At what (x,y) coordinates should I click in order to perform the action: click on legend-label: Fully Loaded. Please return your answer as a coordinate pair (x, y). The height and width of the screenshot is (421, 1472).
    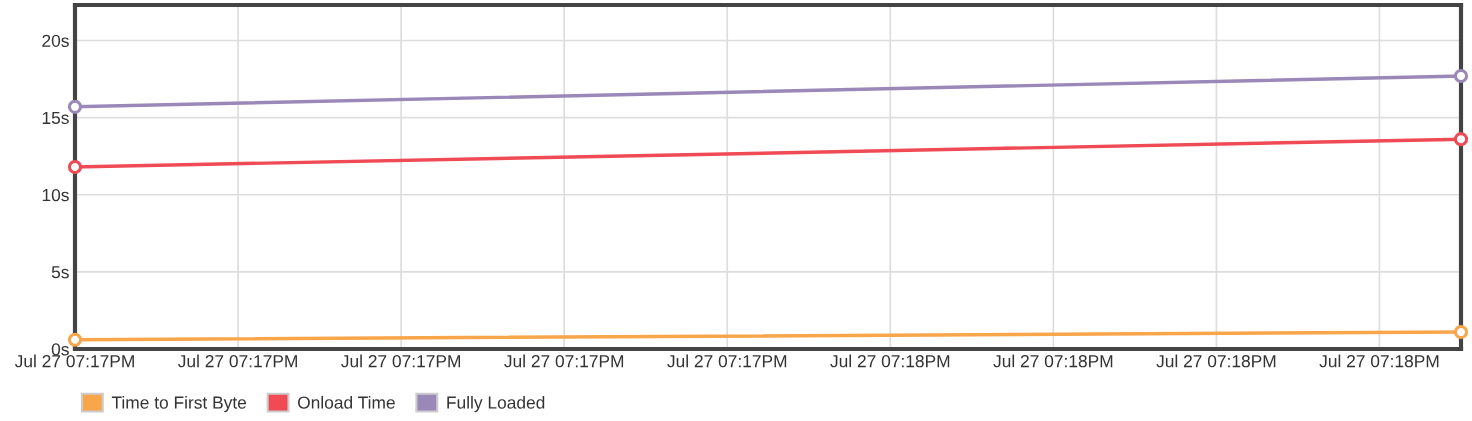
    Looking at the image, I should click on (496, 404).